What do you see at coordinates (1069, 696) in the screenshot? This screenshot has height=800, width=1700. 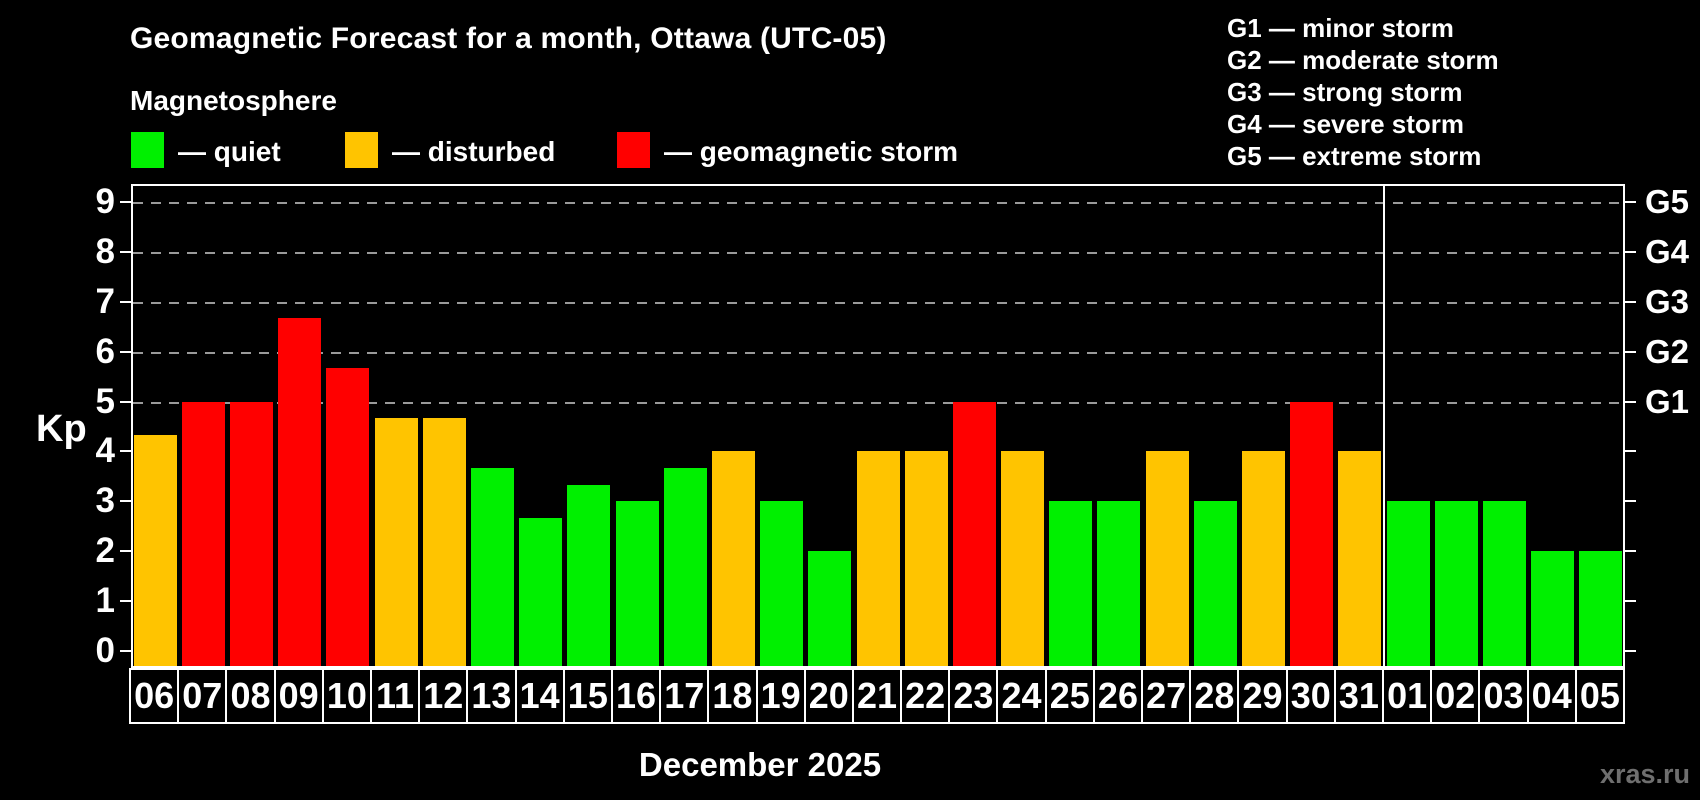 I see `x-date-label-25: 25` at bounding box center [1069, 696].